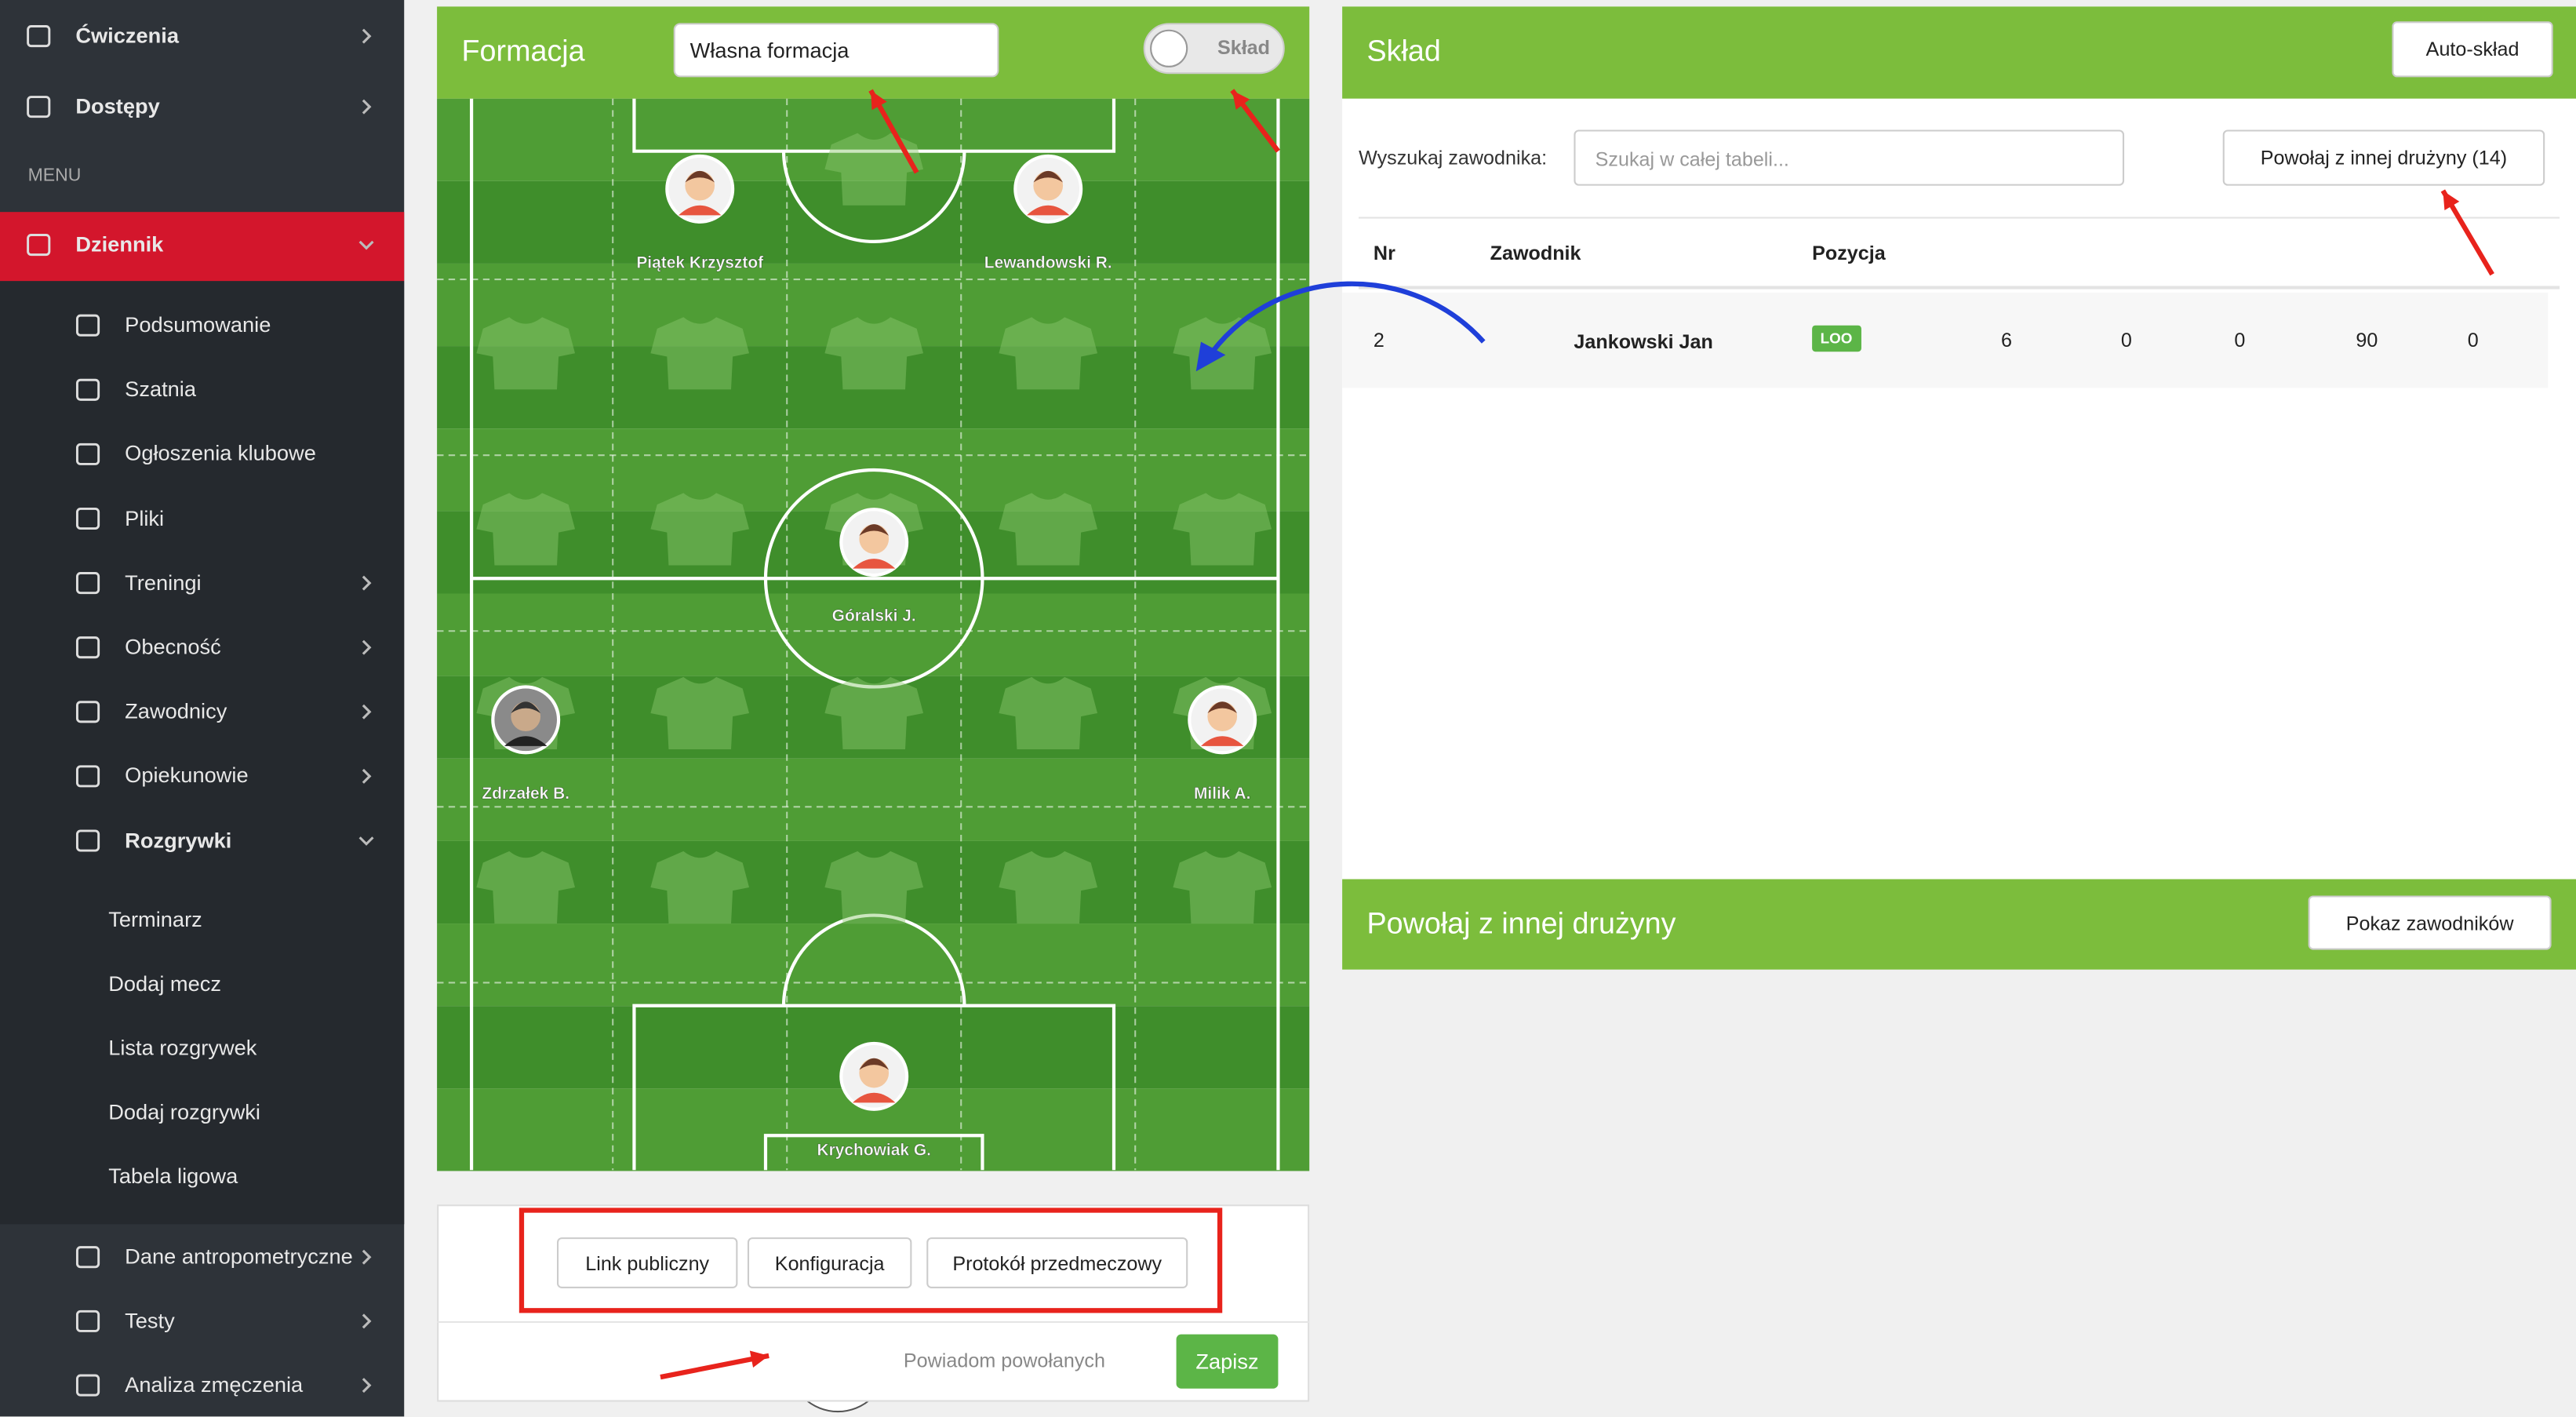 The image size is (2576, 1417). I want to click on action-button: Protokół przedmeczowy, so click(1057, 1263).